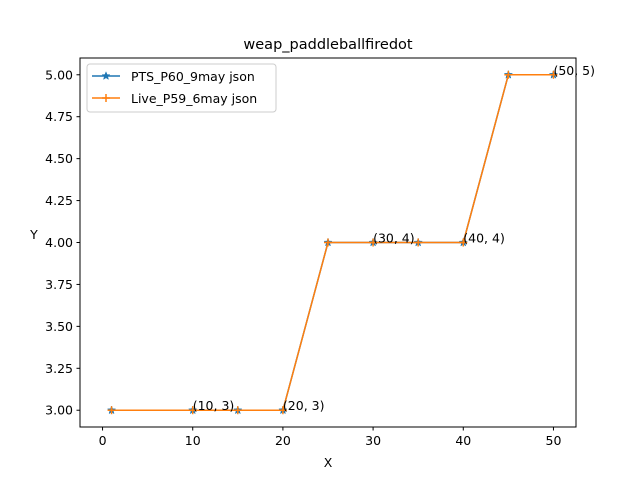 This screenshot has height=480, width=640. I want to click on y-tick-label: 3.25, so click(59, 368).